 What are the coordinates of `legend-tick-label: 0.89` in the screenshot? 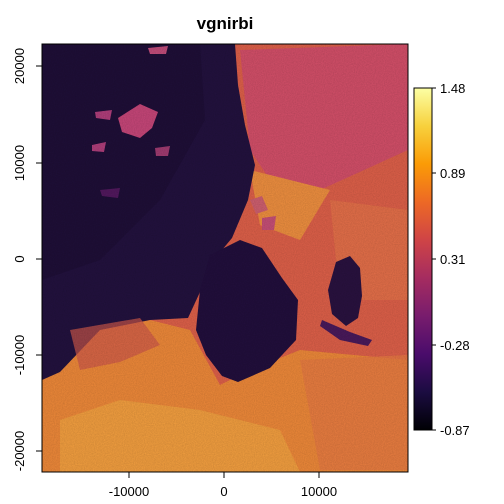 It's located at (452, 173).